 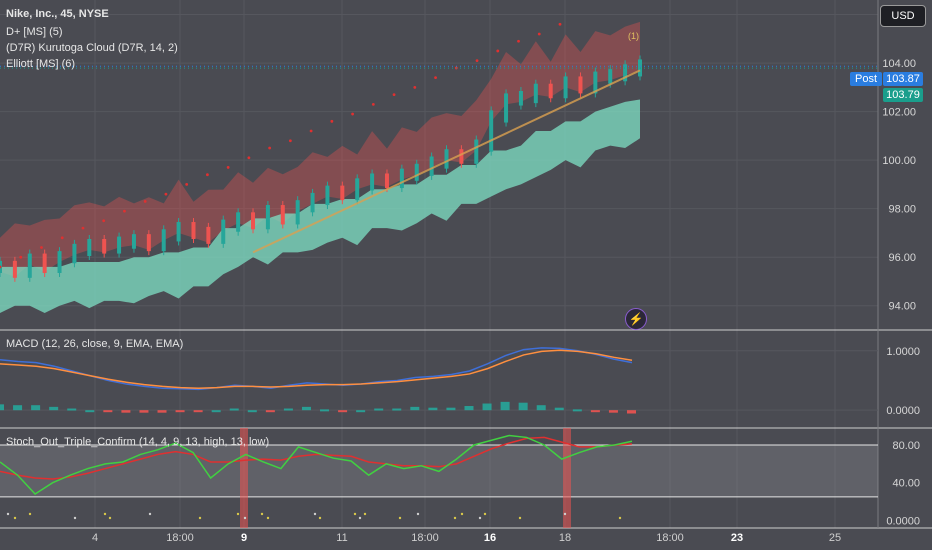 I want to click on macd-tick-label: 0.0000, so click(x=903, y=411).